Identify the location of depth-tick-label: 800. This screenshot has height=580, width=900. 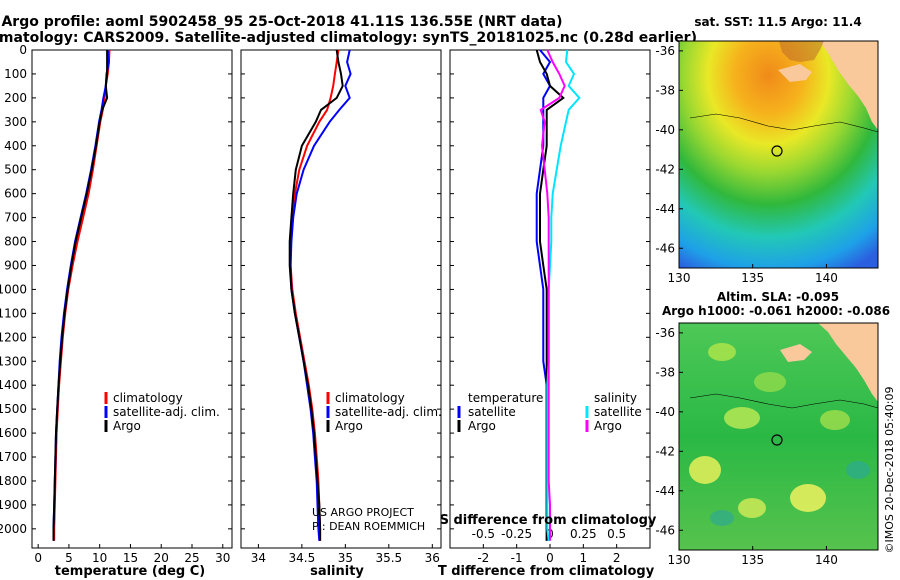
(15, 242).